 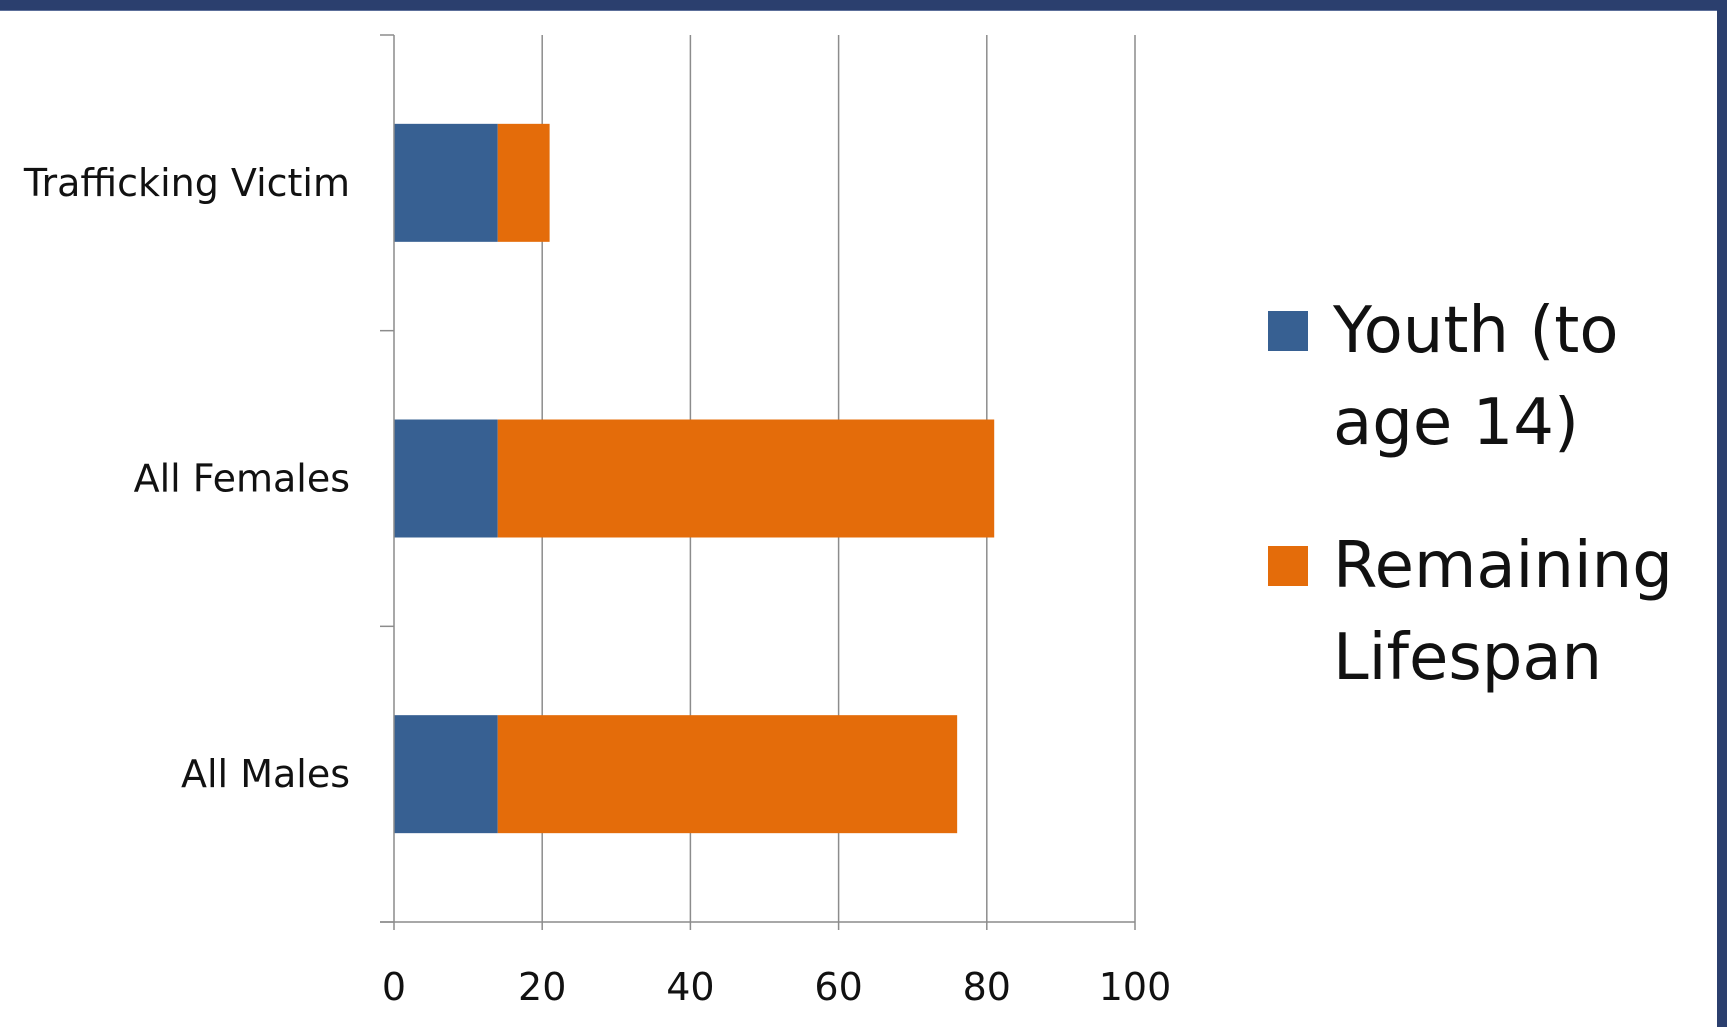 What do you see at coordinates (265, 774) in the screenshot?
I see `category-label: All Males` at bounding box center [265, 774].